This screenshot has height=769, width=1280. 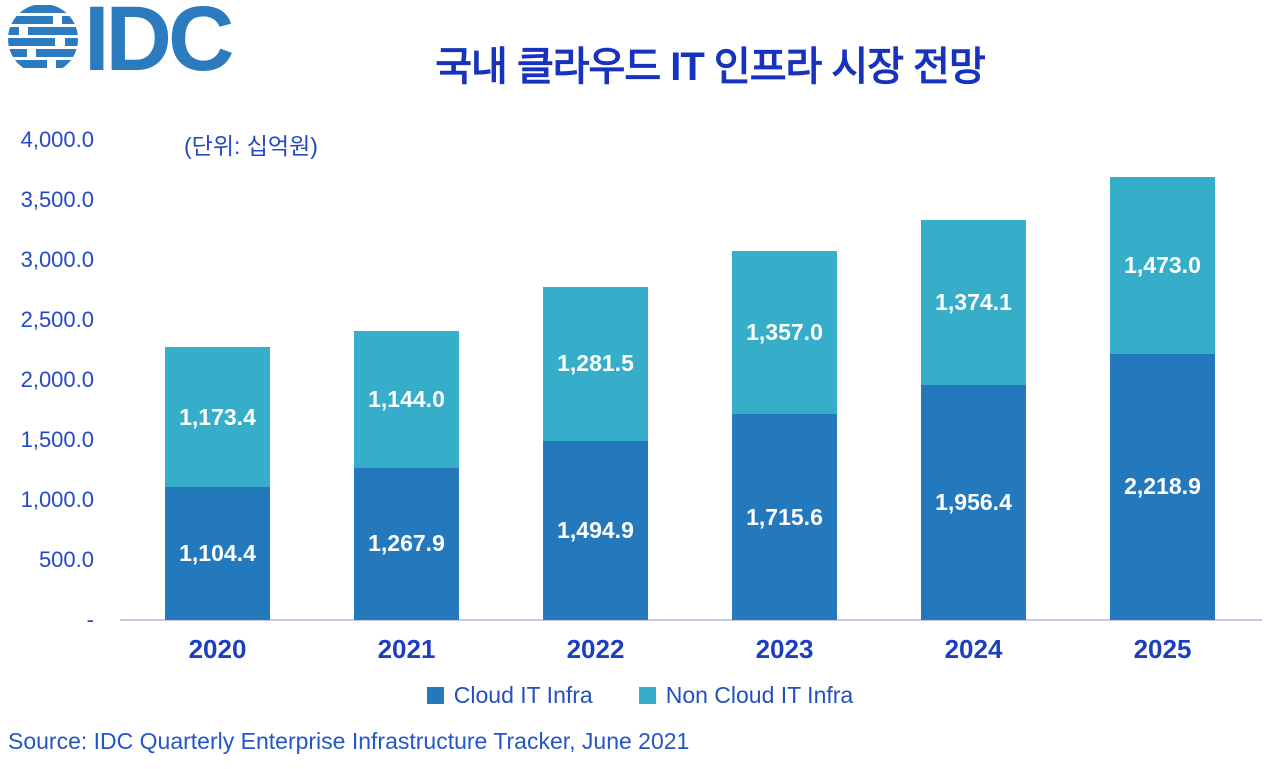 What do you see at coordinates (66, 559) in the screenshot?
I see `y-tick-label: 500.0` at bounding box center [66, 559].